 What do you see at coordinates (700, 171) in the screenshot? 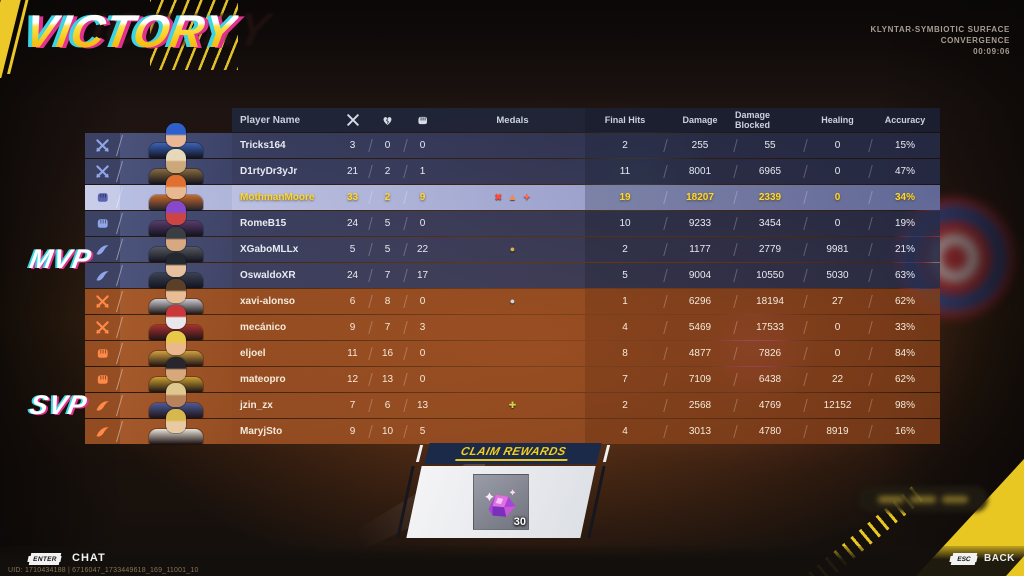
I see `damage-value: 8001` at bounding box center [700, 171].